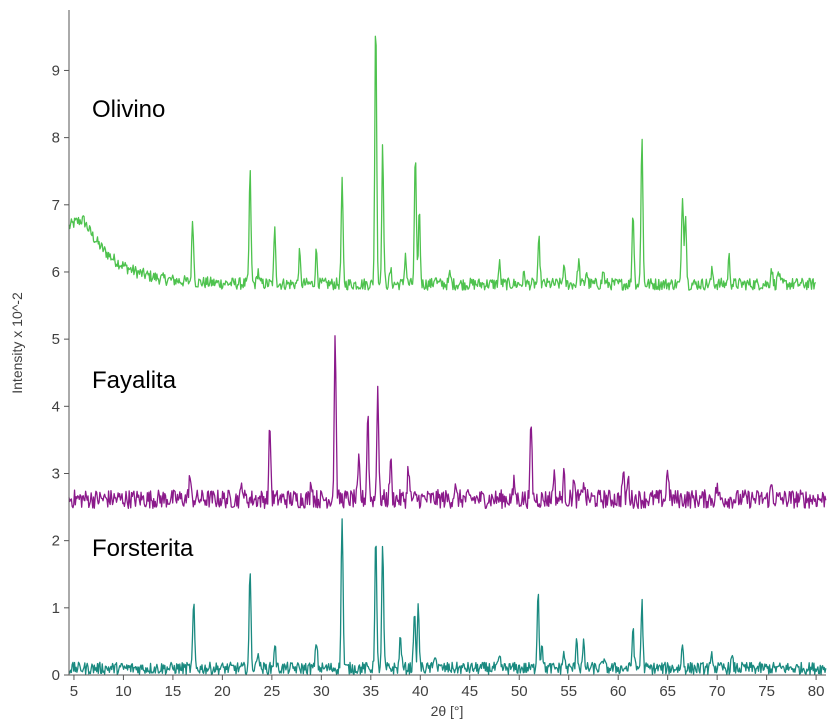 The image size is (830, 721). Describe the element at coordinates (469, 691) in the screenshot. I see `x-tick-label: 45` at that location.